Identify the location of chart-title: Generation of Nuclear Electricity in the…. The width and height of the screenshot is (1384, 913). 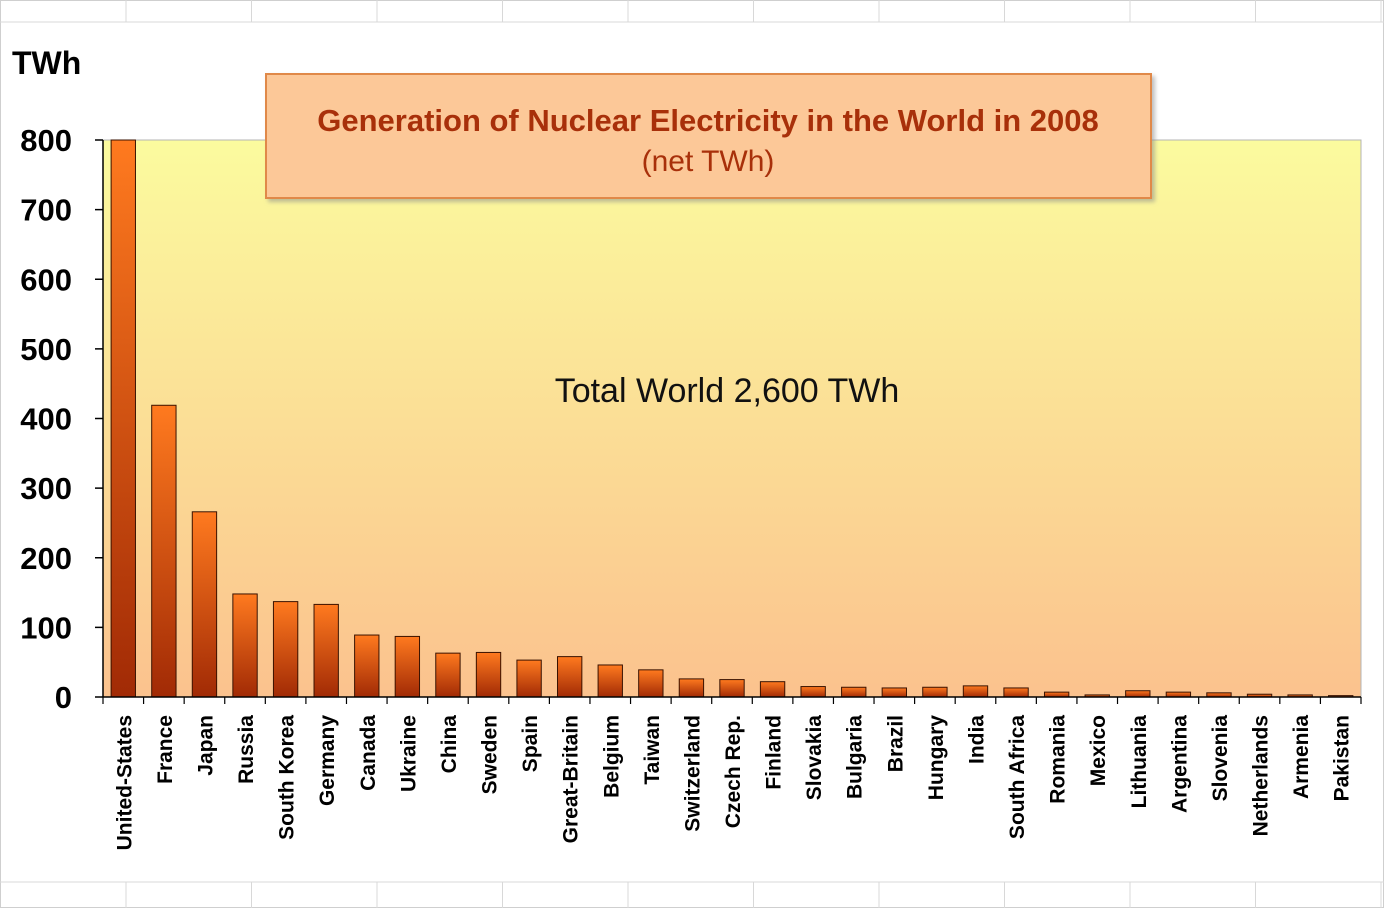
(708, 120).